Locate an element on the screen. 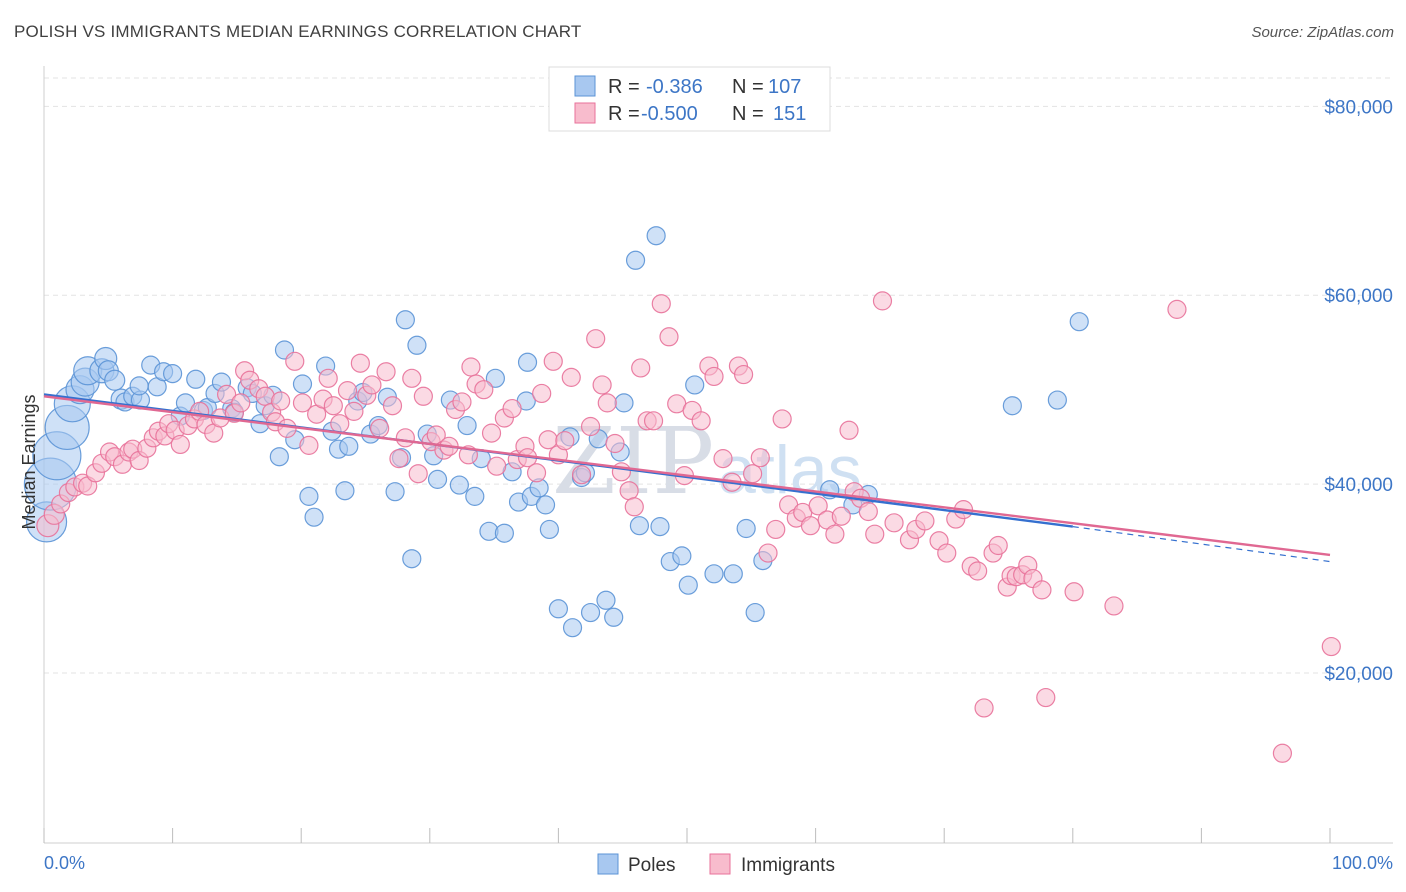 The image size is (1406, 892). legend-n-label-1: N = is located at coordinates (748, 114).